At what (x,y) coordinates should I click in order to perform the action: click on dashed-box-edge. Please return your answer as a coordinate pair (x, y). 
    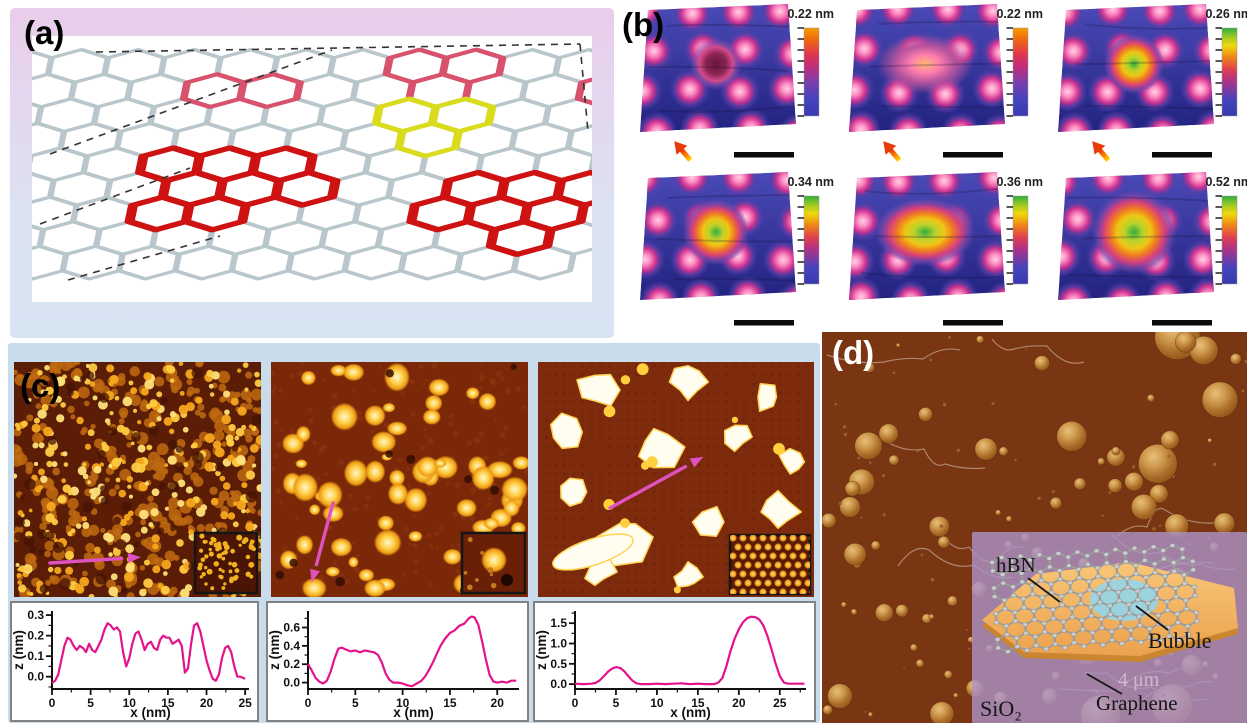
    Looking at the image, I should click on (115, 196).